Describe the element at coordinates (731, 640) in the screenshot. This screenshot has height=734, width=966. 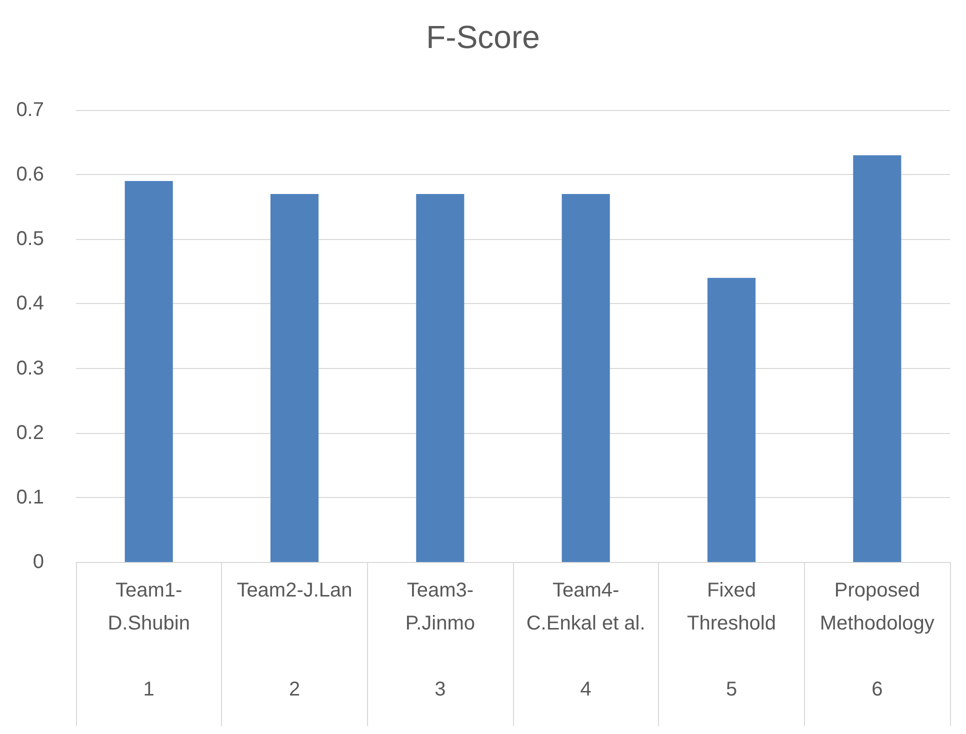
I see `category-label: Fixed Threshold 5` at that location.